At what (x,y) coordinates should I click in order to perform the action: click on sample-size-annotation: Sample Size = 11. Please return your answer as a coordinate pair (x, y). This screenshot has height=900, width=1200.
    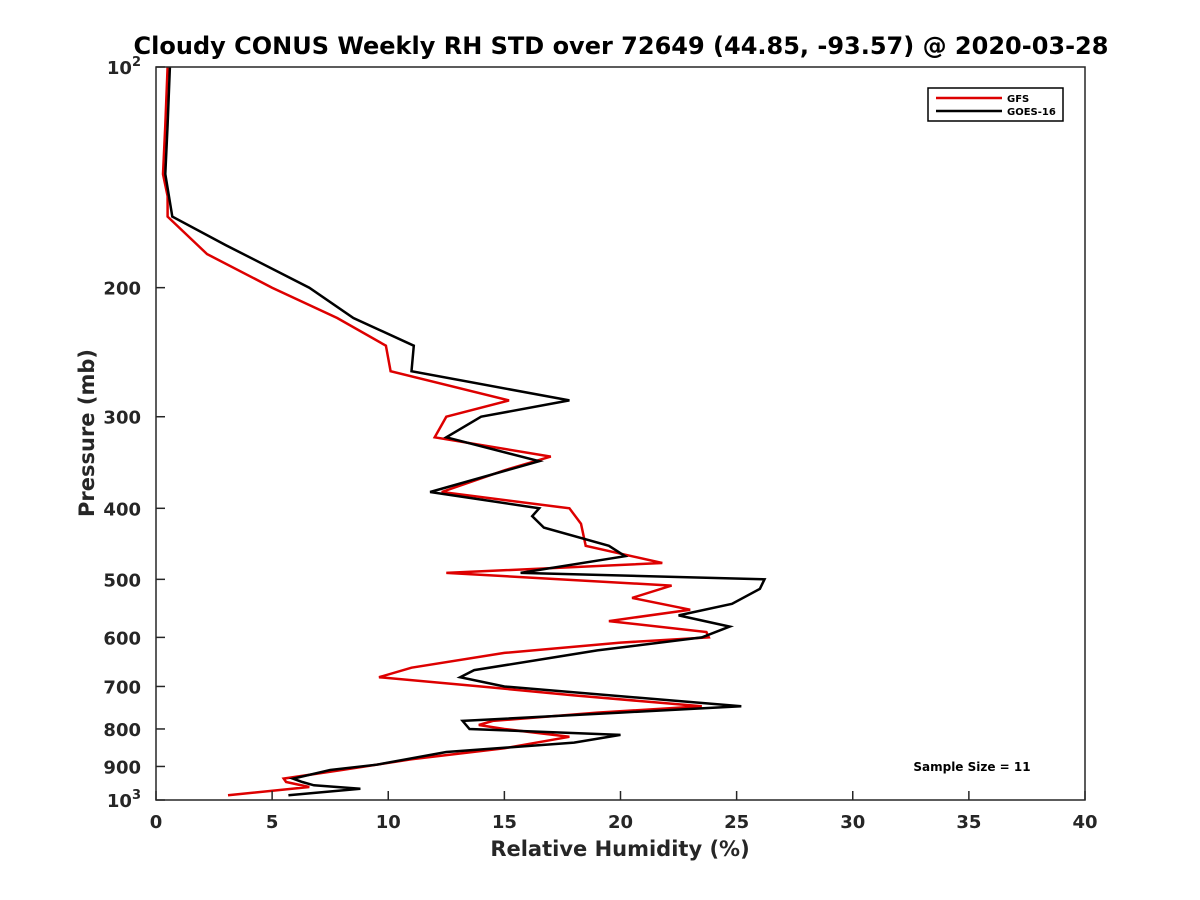
    Looking at the image, I should click on (971, 767).